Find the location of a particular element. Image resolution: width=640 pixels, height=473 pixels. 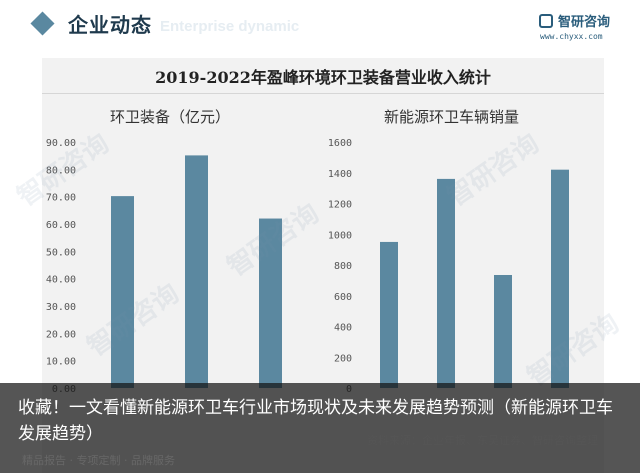

y-tick-label: 1200 is located at coordinates (340, 205).